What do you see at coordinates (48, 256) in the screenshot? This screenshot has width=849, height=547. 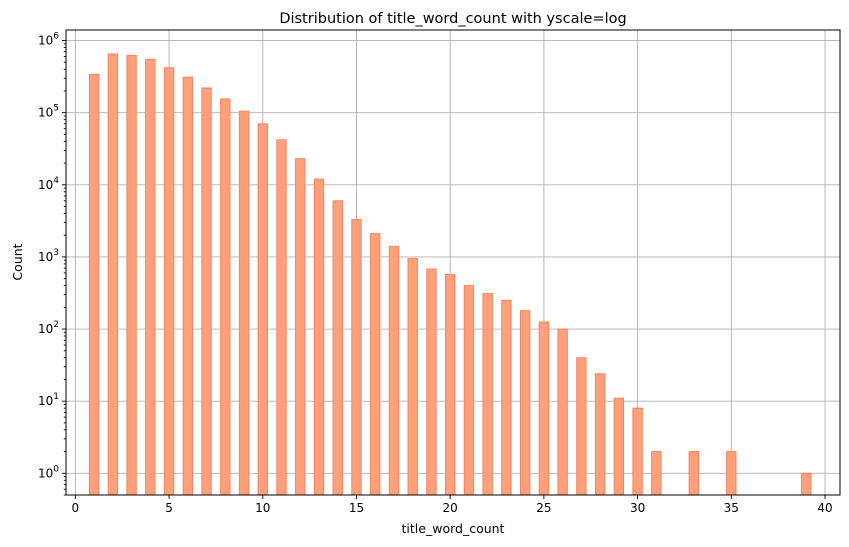 I see `y-tick-label: 10³` at bounding box center [48, 256].